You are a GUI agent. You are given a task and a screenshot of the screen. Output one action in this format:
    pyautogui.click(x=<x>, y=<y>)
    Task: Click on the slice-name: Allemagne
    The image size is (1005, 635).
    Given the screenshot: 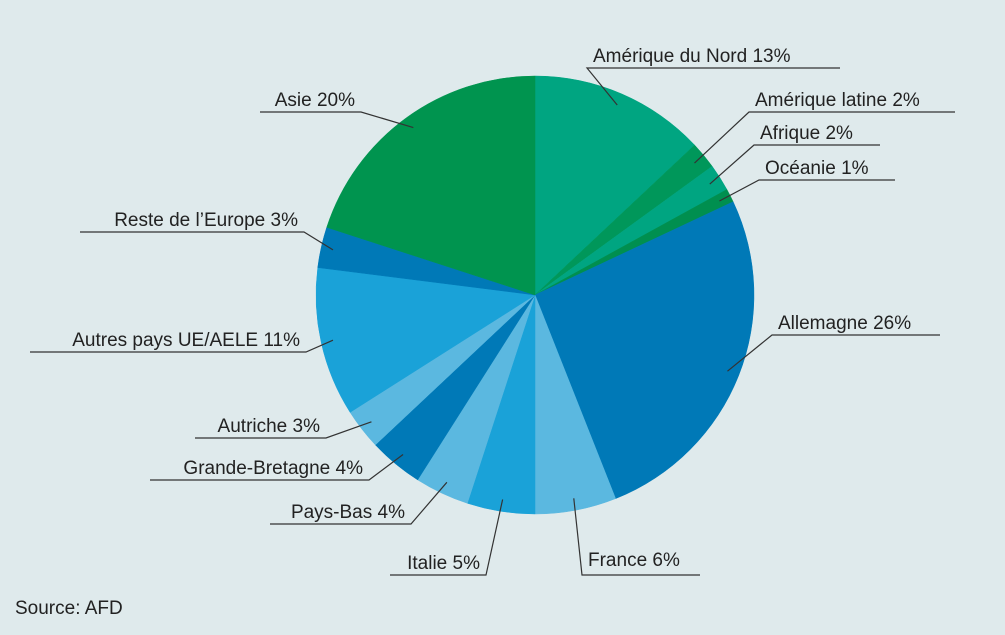 What is the action you would take?
    pyautogui.click(x=823, y=323)
    